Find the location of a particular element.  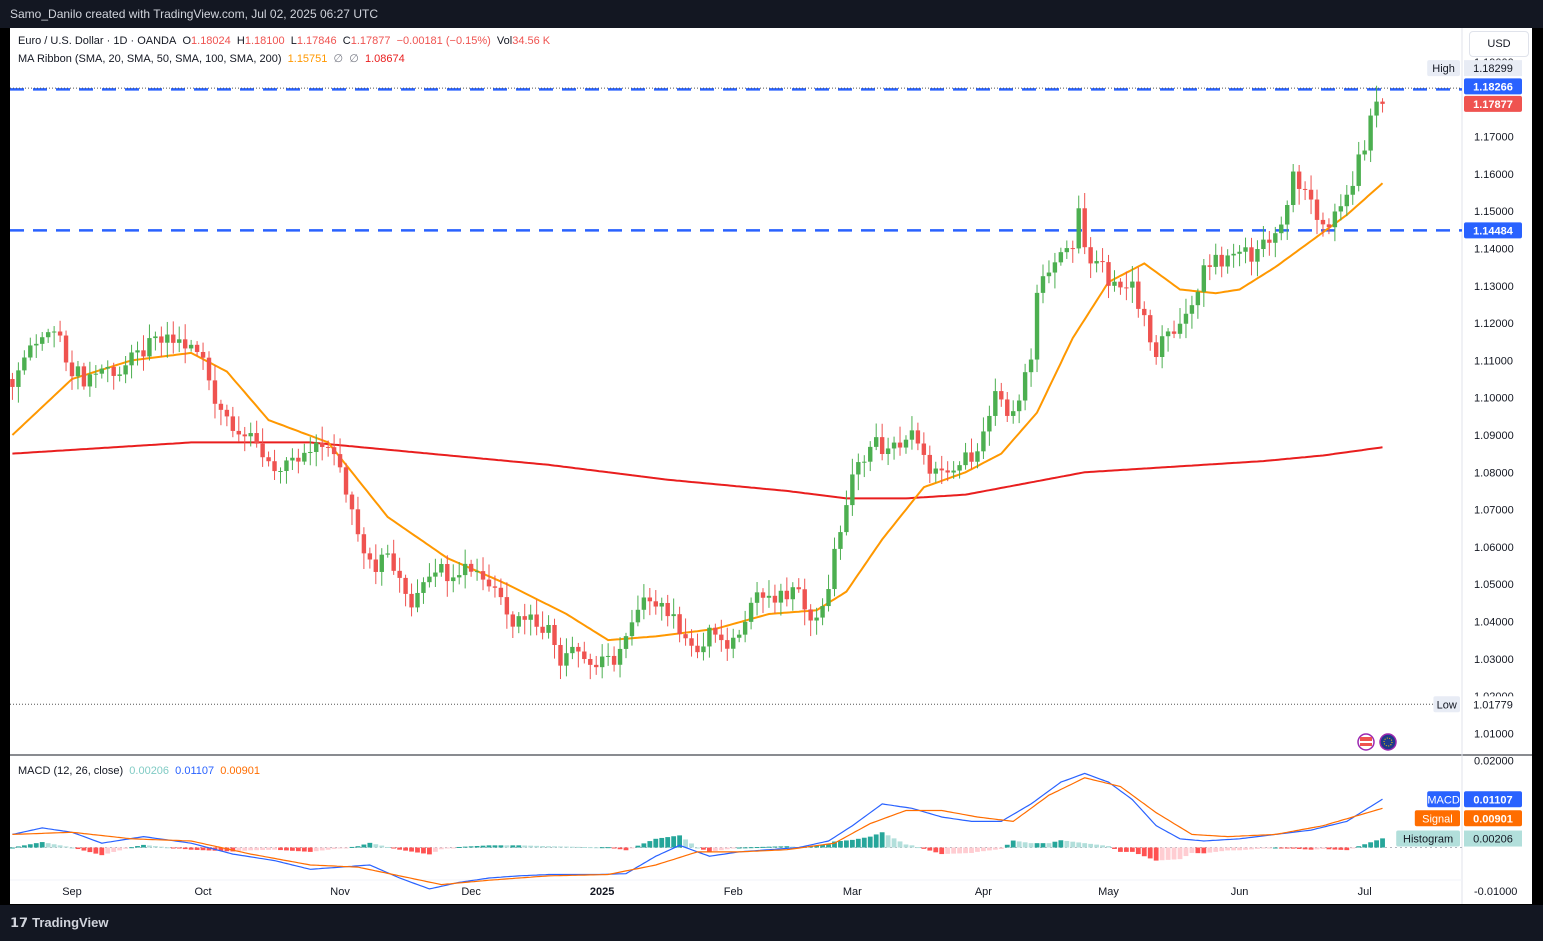

currency-button: USD is located at coordinates (1499, 44).